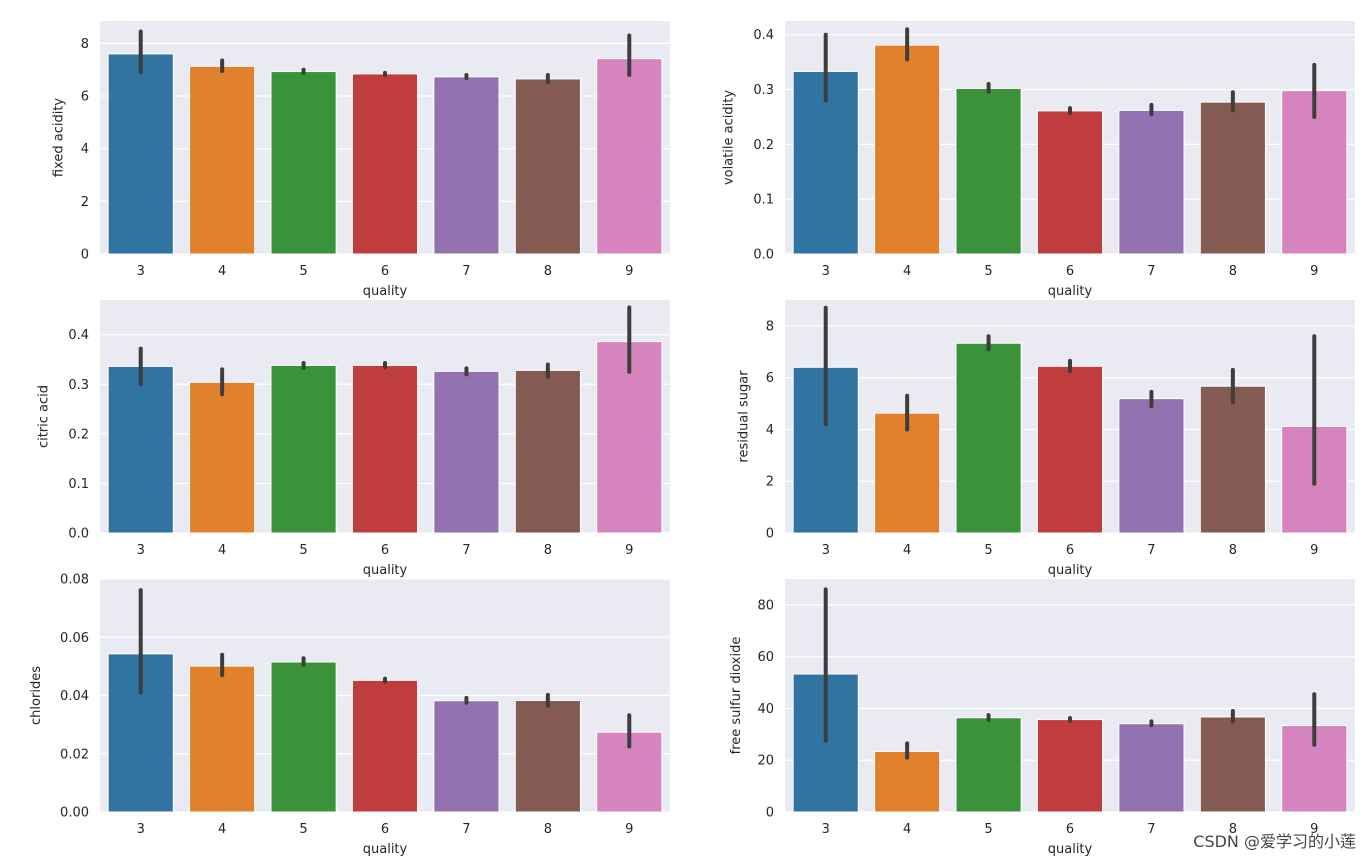 The image size is (1370, 858). I want to click on y-tick-label: 0.08, so click(74, 580).